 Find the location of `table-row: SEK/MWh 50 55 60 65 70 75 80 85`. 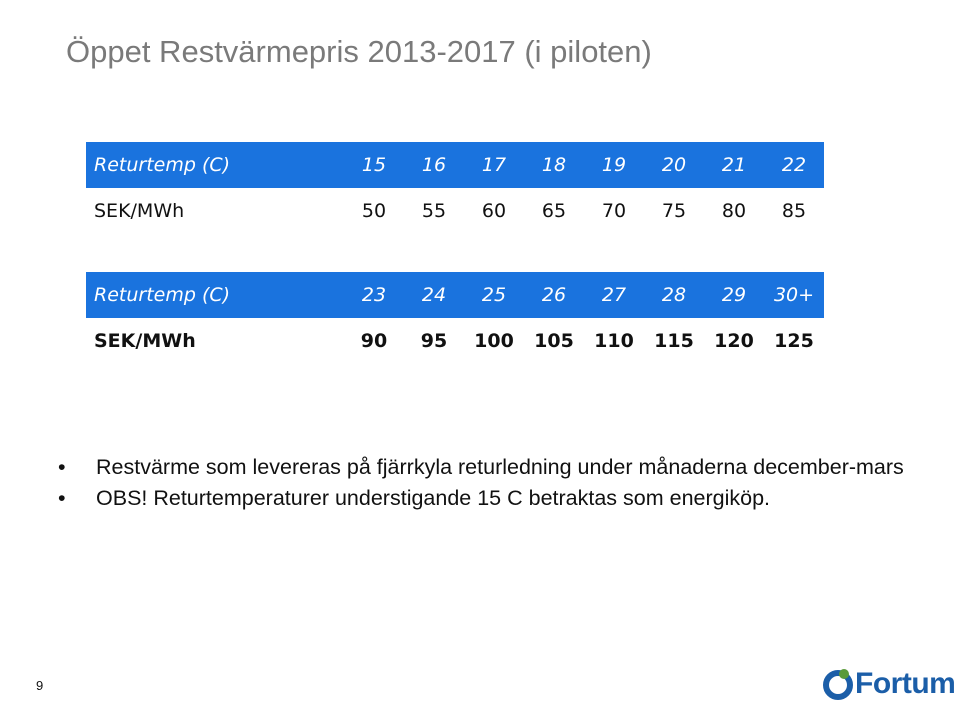

table-row: SEK/MWh 50 55 60 65 70 75 80 85 is located at coordinates (455, 211).